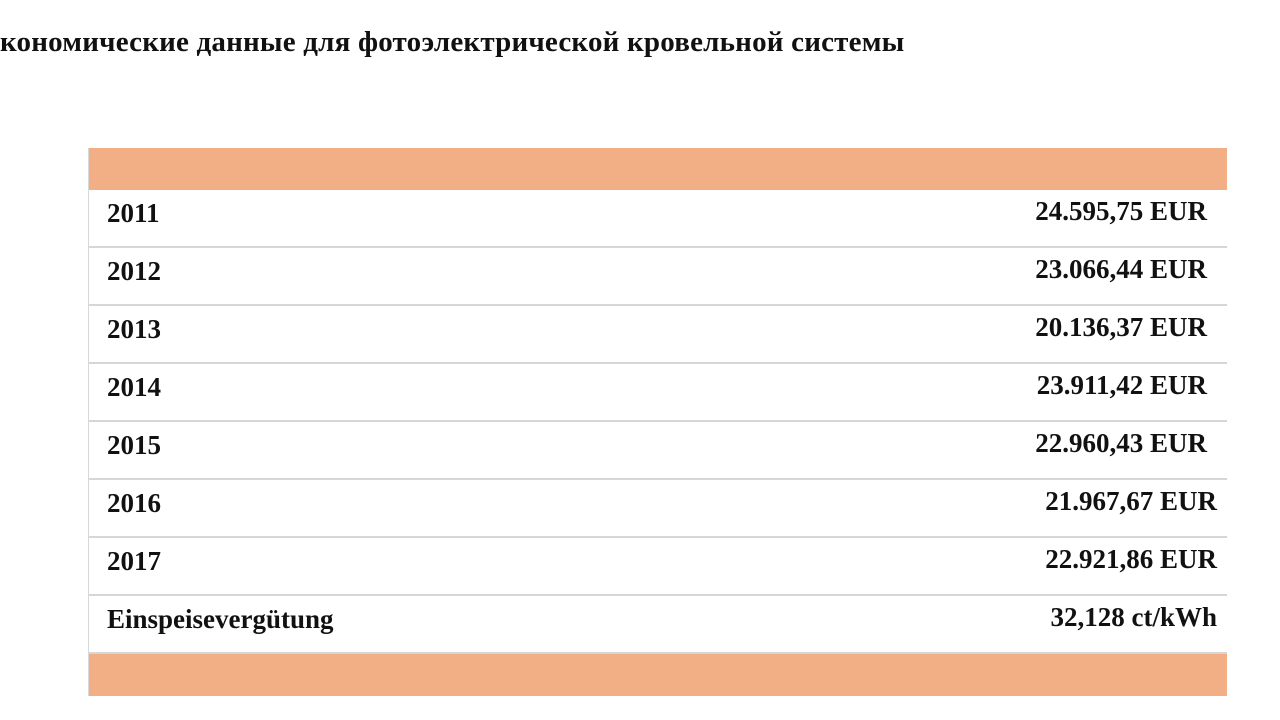 This screenshot has height=720, width=1280. What do you see at coordinates (220, 619) in the screenshot?
I see `row-label: Einspeisevergütung` at bounding box center [220, 619].